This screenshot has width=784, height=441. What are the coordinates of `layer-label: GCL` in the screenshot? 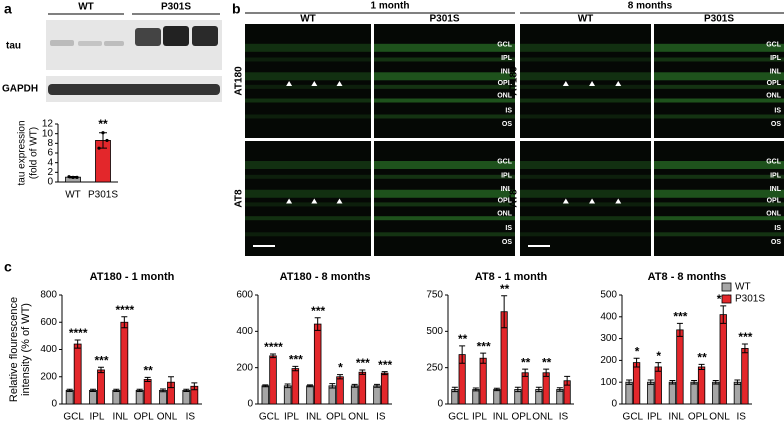 It's located at (774, 162).